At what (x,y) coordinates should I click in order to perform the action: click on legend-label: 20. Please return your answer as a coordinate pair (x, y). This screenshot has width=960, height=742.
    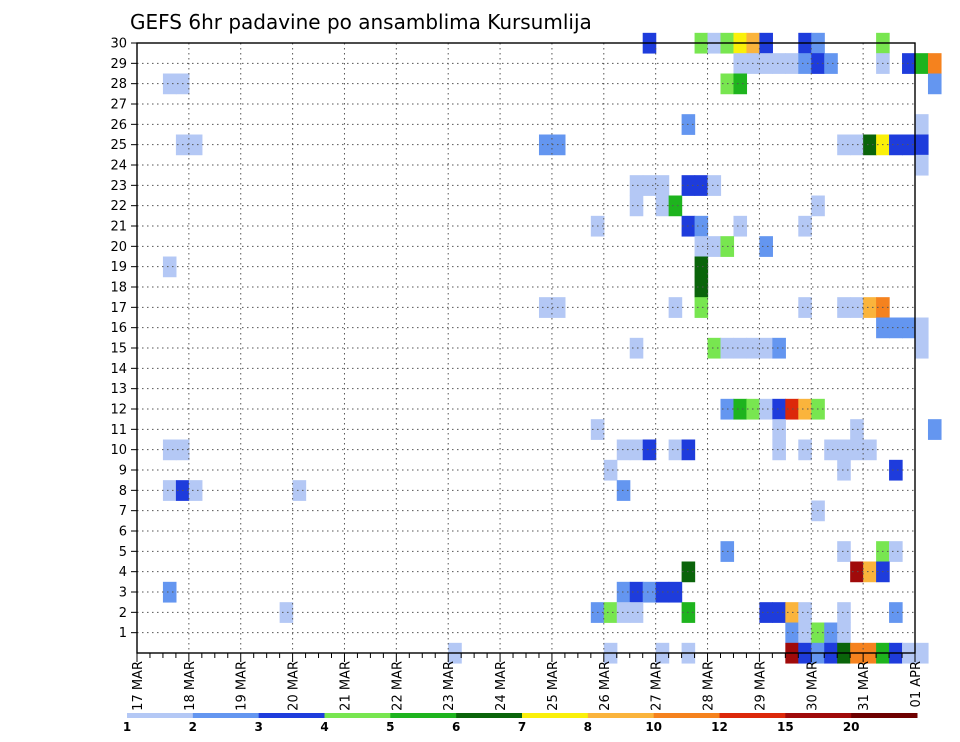
    Looking at the image, I should click on (851, 727).